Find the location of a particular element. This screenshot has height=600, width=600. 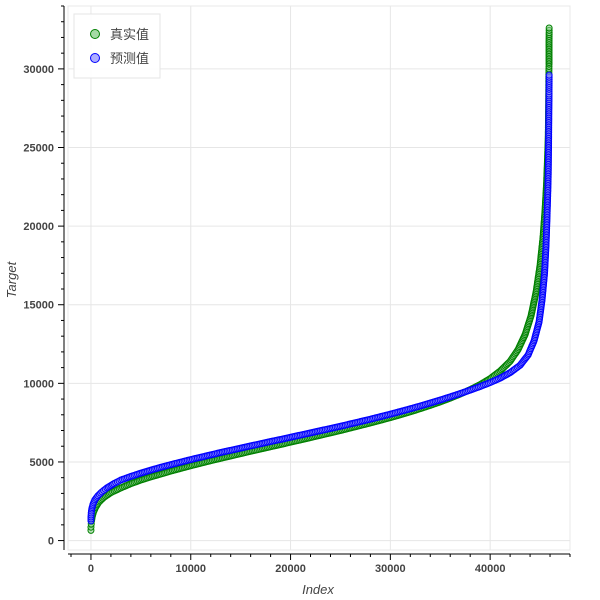

y-tick-label: 25000 is located at coordinates (38, 149).